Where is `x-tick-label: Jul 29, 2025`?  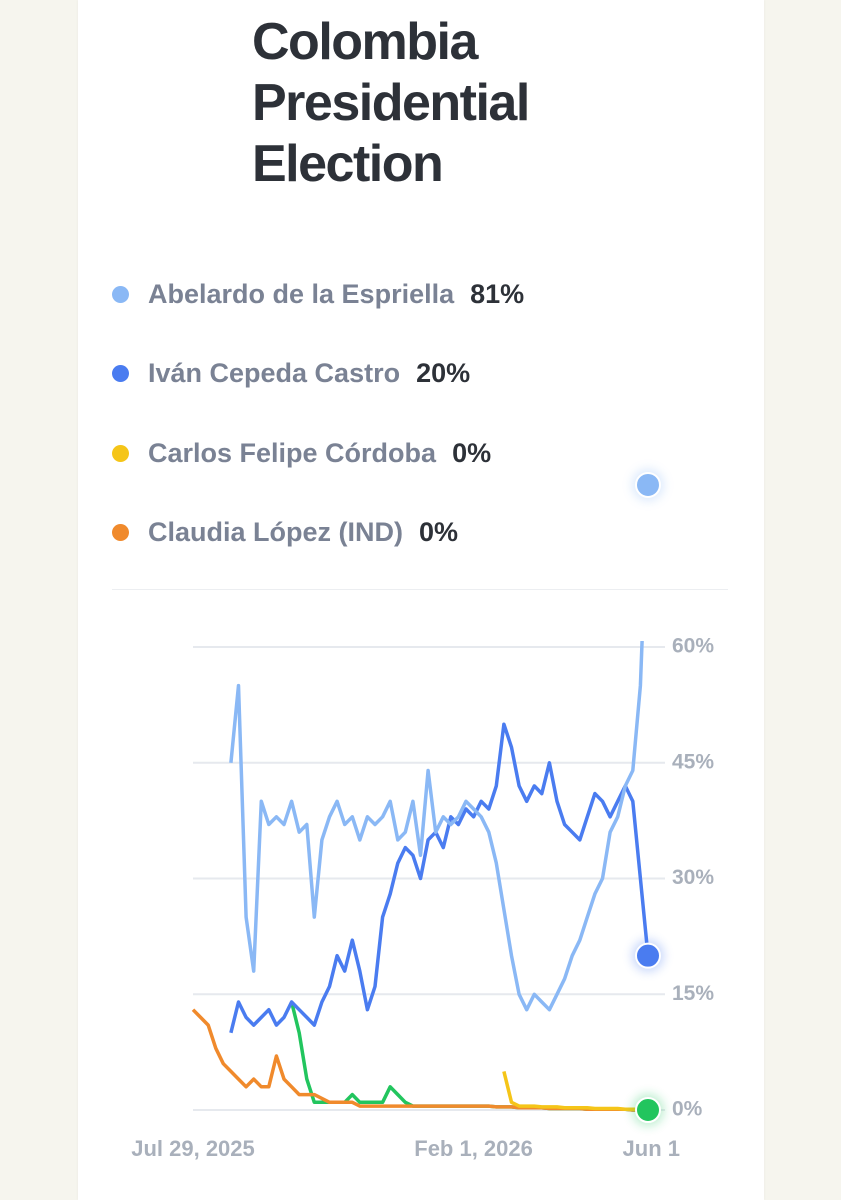
x-tick-label: Jul 29, 2025 is located at coordinates (193, 1148).